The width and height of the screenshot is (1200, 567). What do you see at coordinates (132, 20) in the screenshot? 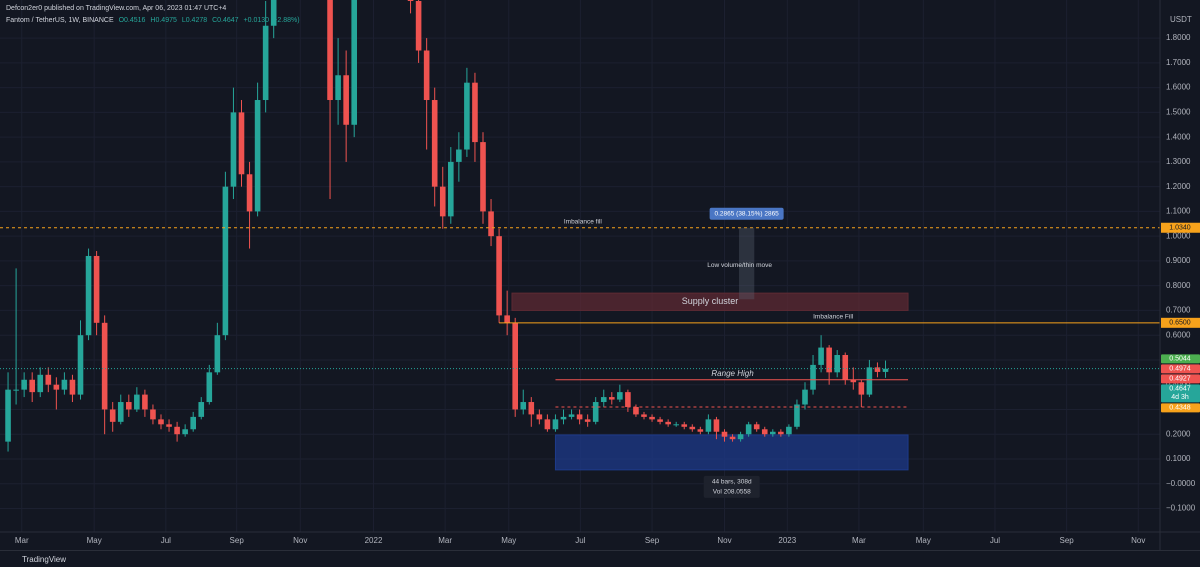
I see `ohlc: O0.4516` at bounding box center [132, 20].